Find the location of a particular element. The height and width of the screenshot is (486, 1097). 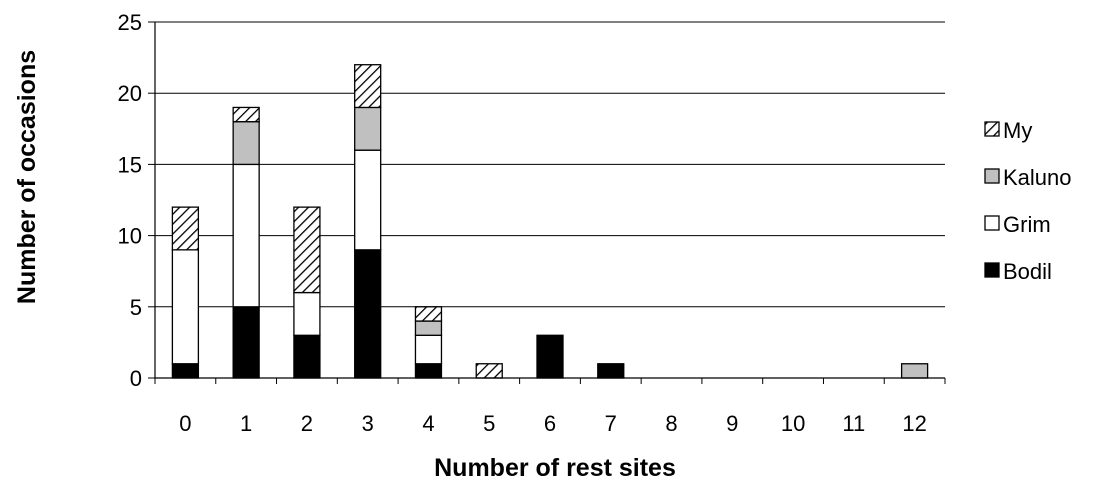

x-tick-label: 4 is located at coordinates (428, 423).